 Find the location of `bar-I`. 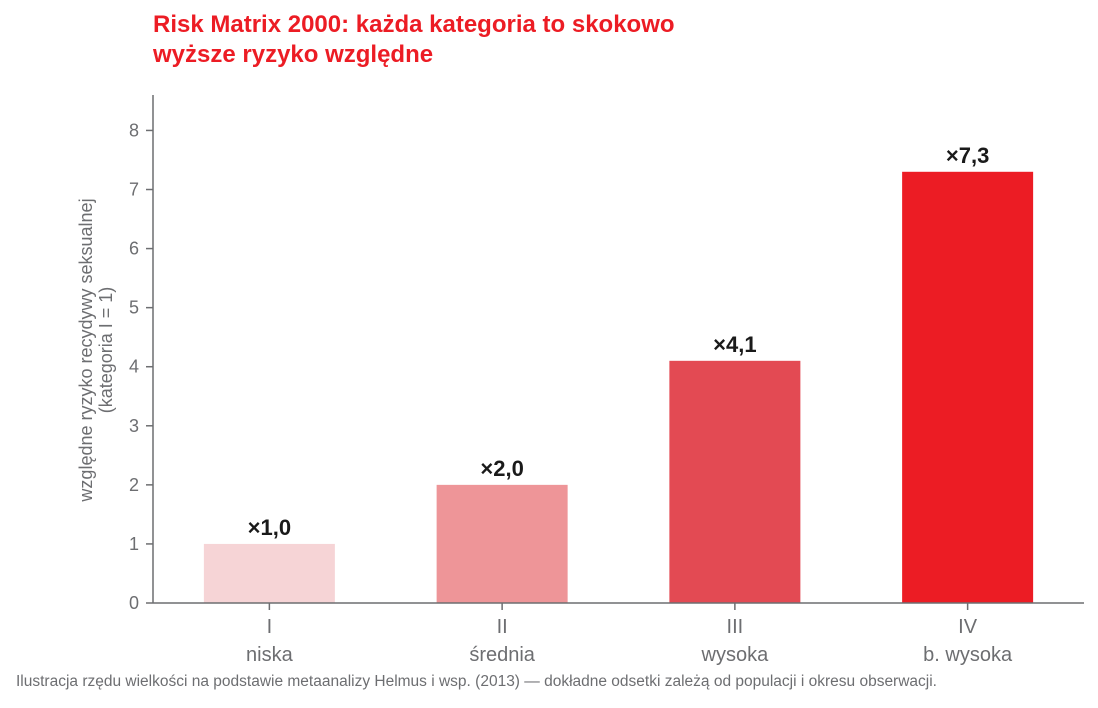

bar-I is located at coordinates (269, 573).